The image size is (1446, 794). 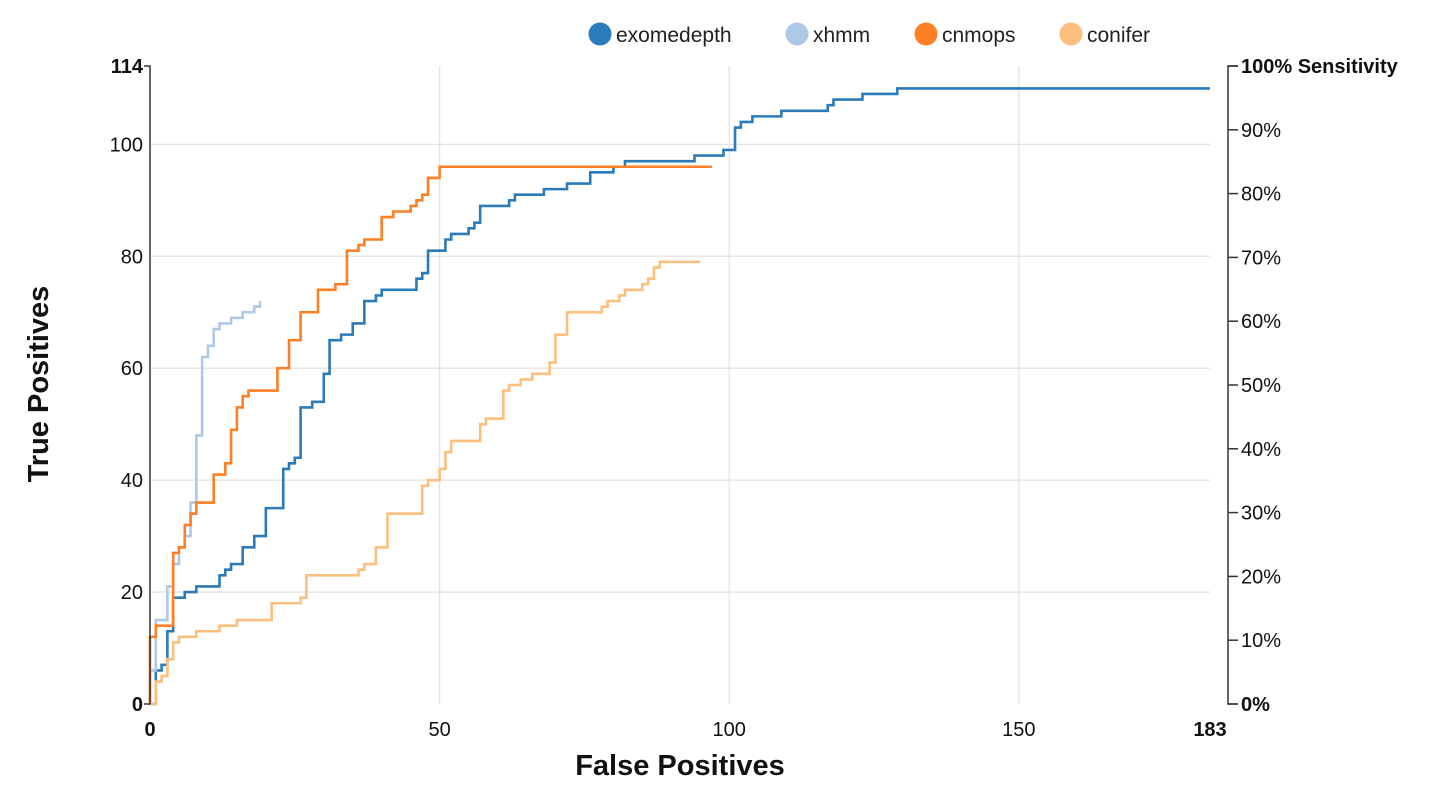 What do you see at coordinates (1261, 577) in the screenshot?
I see `y2-tick-label: 20%` at bounding box center [1261, 577].